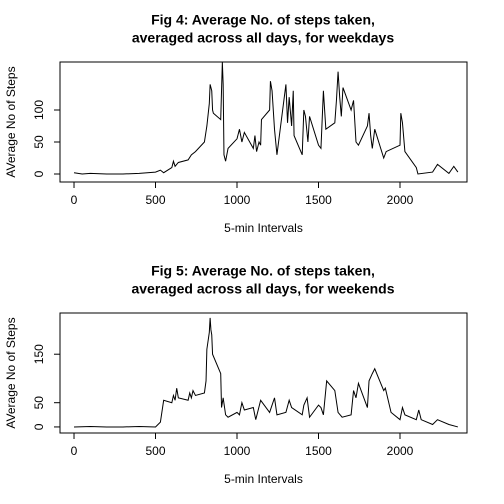 Image resolution: width=504 pixels, height=504 pixels. I want to click on chart-title: averaged across all days, for weekends, so click(262, 289).